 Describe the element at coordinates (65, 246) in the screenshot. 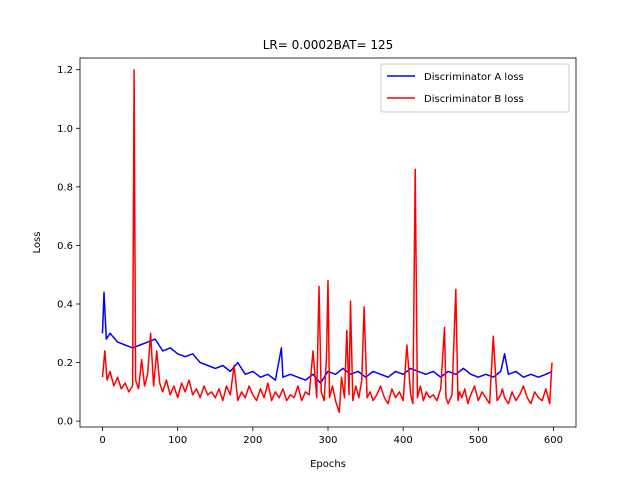

I see `y-tick-label: 0.6` at that location.